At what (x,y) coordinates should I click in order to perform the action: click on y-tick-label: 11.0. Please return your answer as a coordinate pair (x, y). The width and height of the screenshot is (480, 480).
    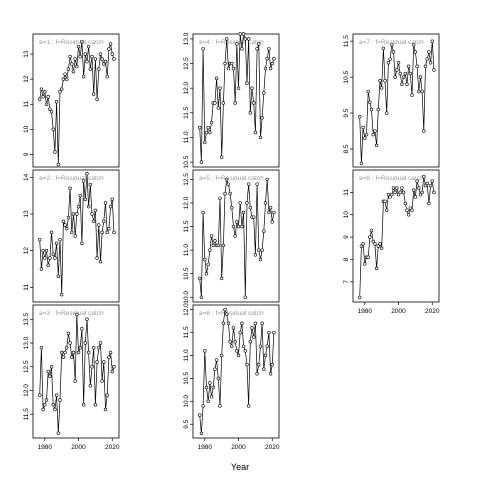
    Looking at the image, I should click on (186, 355).